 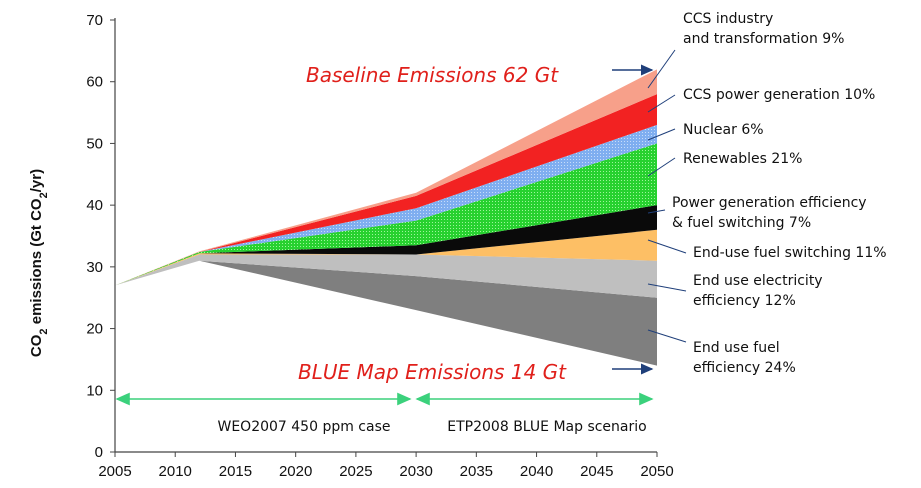 I want to click on period1-label: WEO2007 450 ppm case, so click(x=303, y=427).